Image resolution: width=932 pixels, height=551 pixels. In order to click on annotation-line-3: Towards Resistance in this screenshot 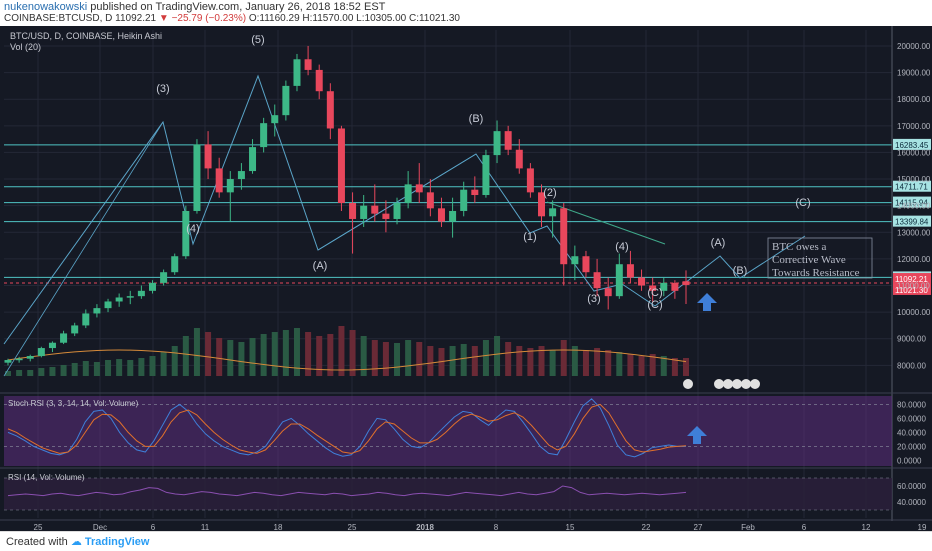, I will do `click(816, 273)`.